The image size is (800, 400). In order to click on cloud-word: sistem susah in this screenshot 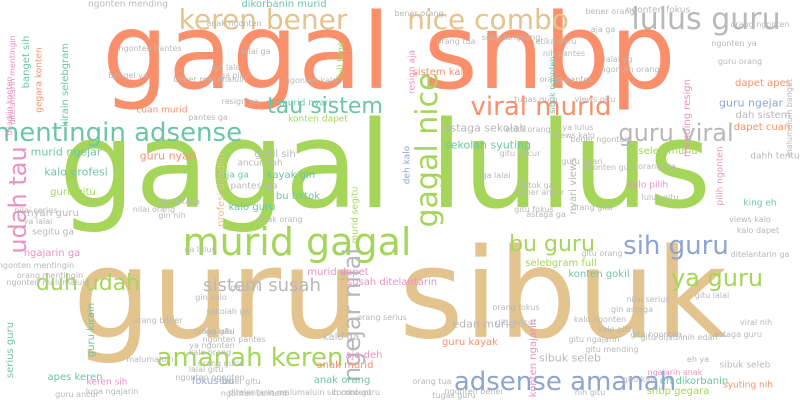, I will do `click(262, 285)`.